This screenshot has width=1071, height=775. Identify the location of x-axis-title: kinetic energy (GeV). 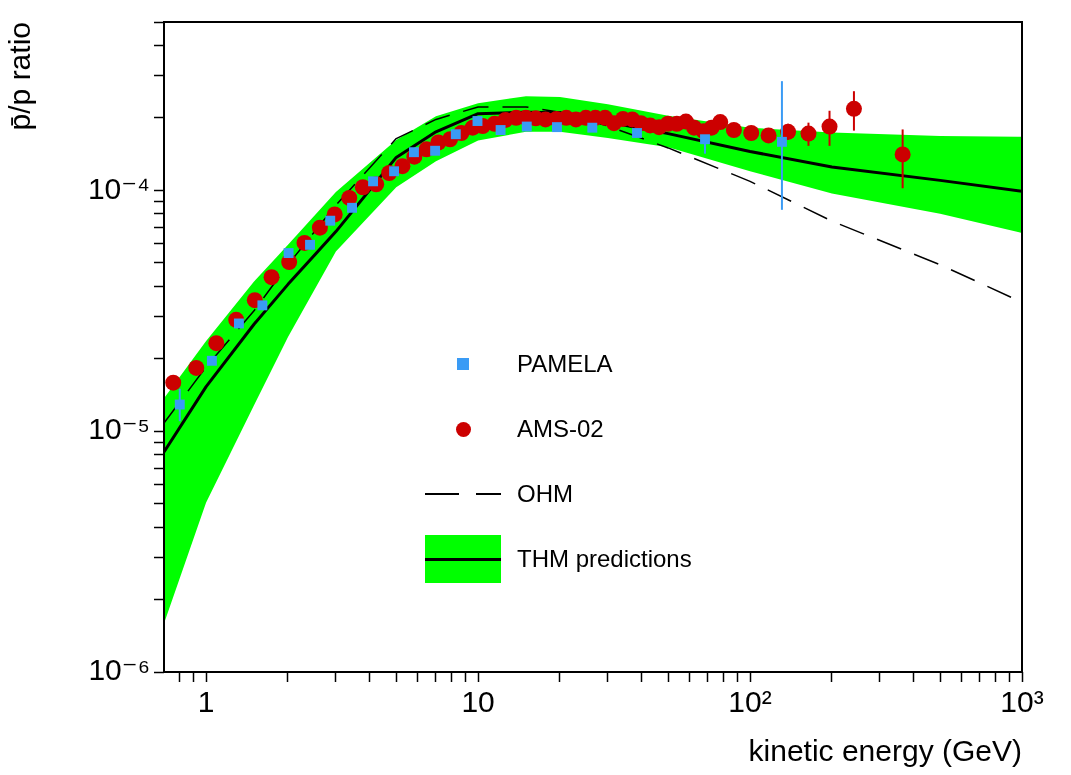
(885, 751).